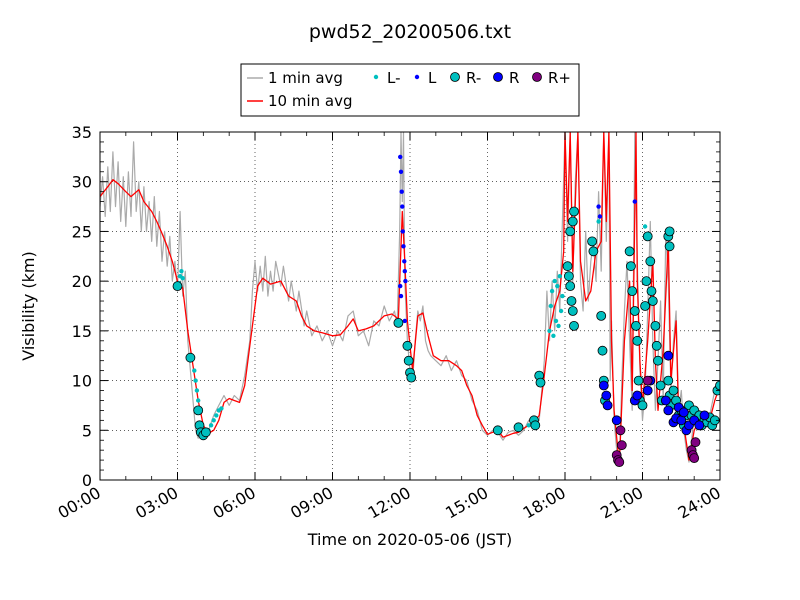  Describe the element at coordinates (389, 503) in the screenshot. I see `x-tick-label: 12:00` at that location.